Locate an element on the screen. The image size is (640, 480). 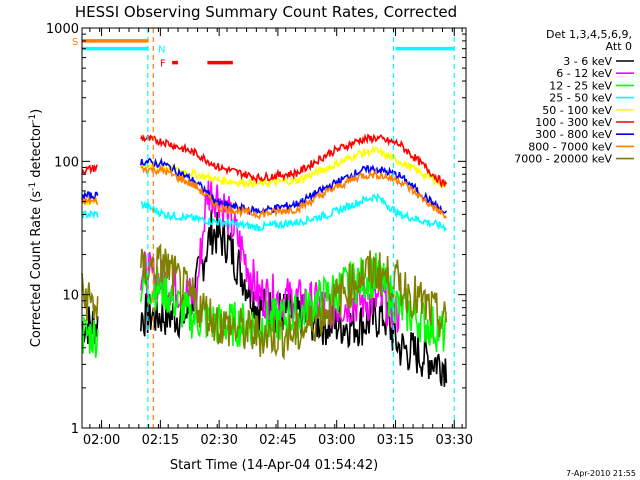
series-line-25-50-kev is located at coordinates (264, 212).